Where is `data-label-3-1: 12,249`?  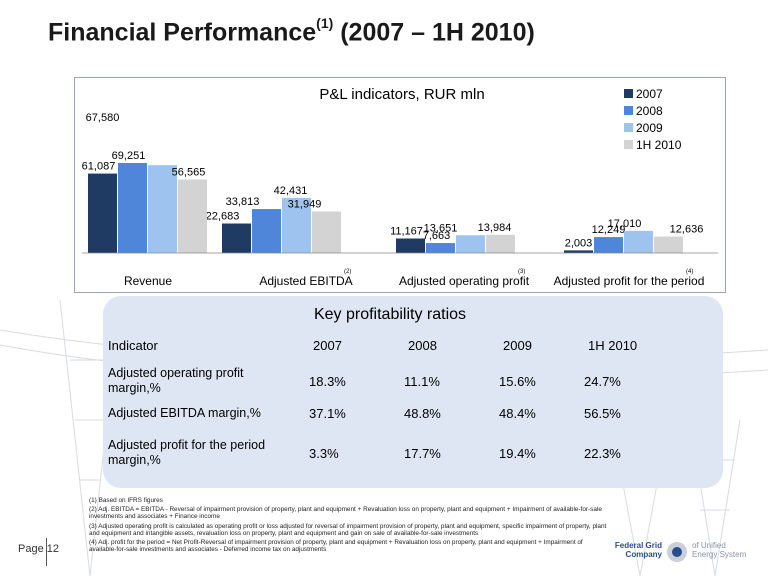 data-label-3-1: 12,249 is located at coordinates (609, 230).